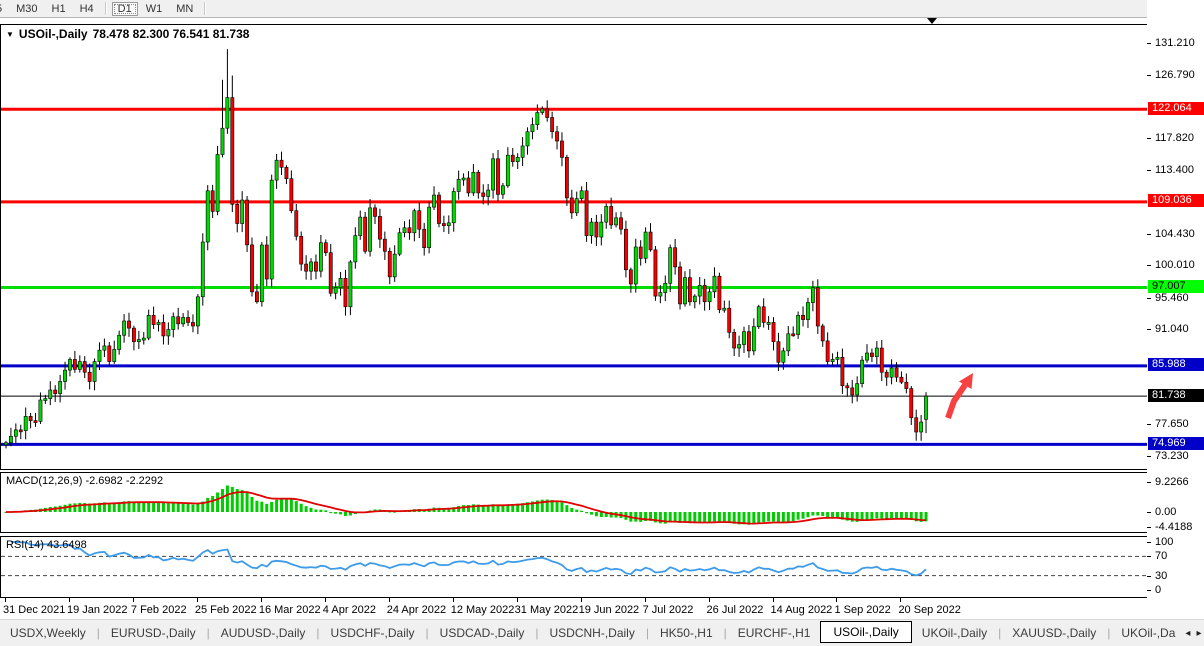  What do you see at coordinates (1054, 633) in the screenshot?
I see `tab-xauusd-daily: XAUUSD-,Daily` at bounding box center [1054, 633].